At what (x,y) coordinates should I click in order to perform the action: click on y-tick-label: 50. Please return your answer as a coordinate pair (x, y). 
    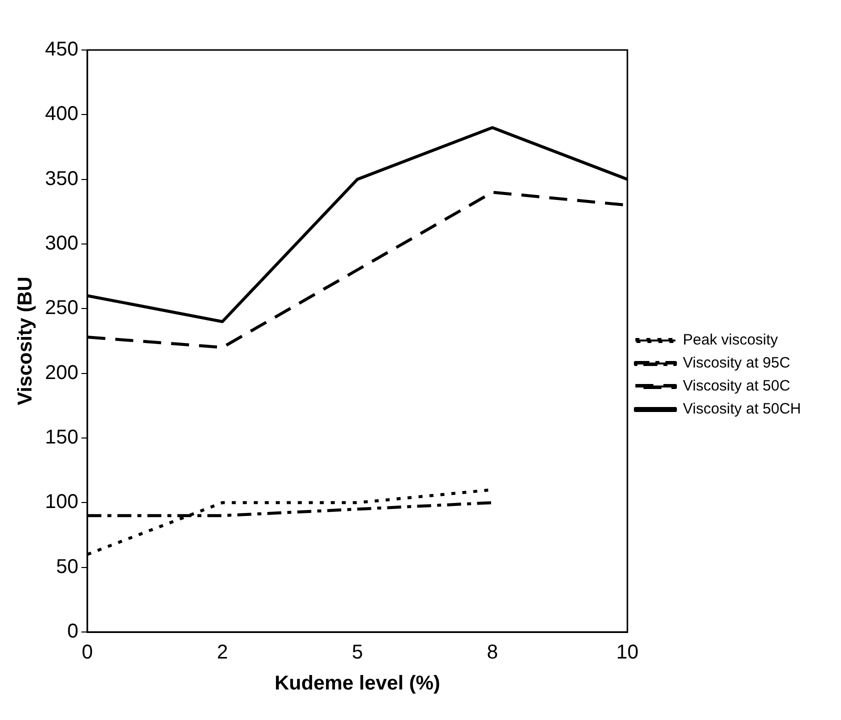
    Looking at the image, I should click on (67, 567).